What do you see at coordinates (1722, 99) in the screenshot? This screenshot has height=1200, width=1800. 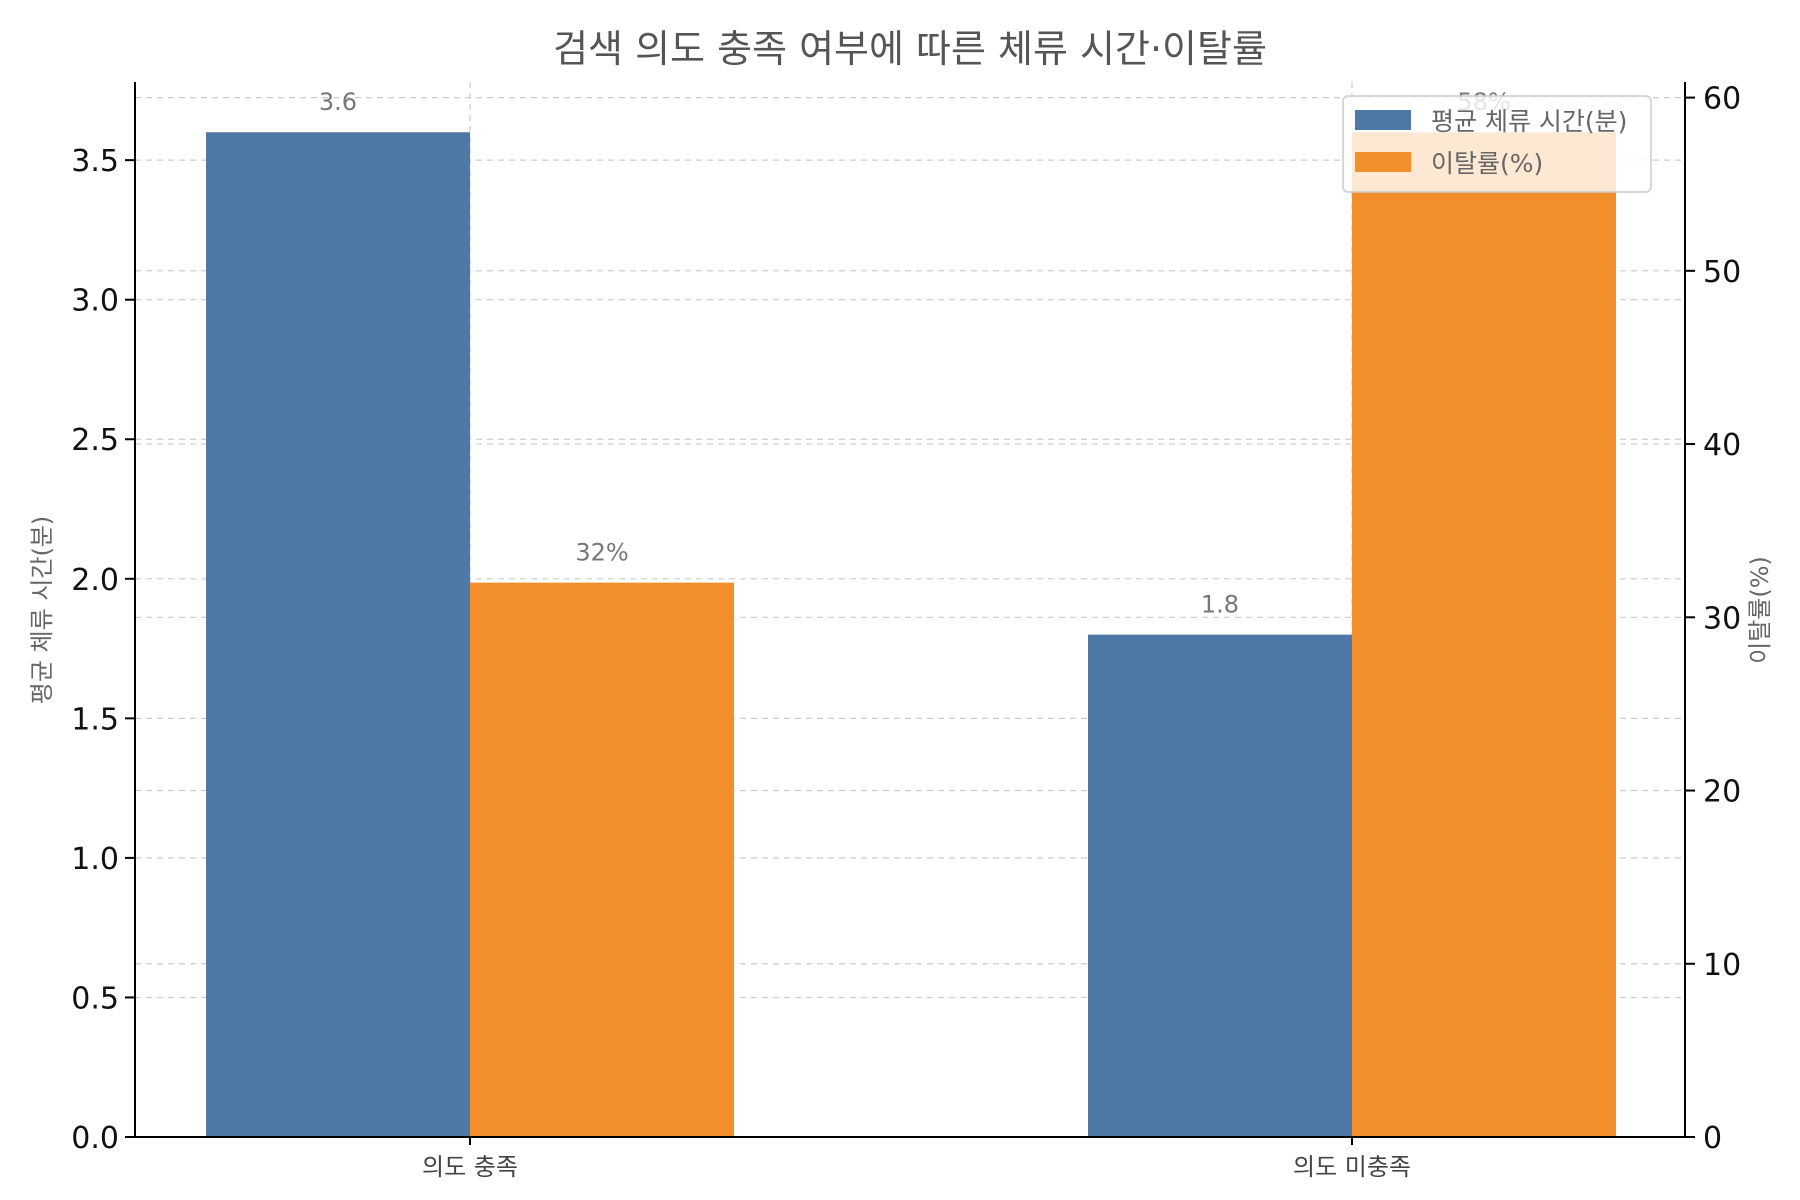 I see `y-right-tick-label-6: 60` at bounding box center [1722, 99].